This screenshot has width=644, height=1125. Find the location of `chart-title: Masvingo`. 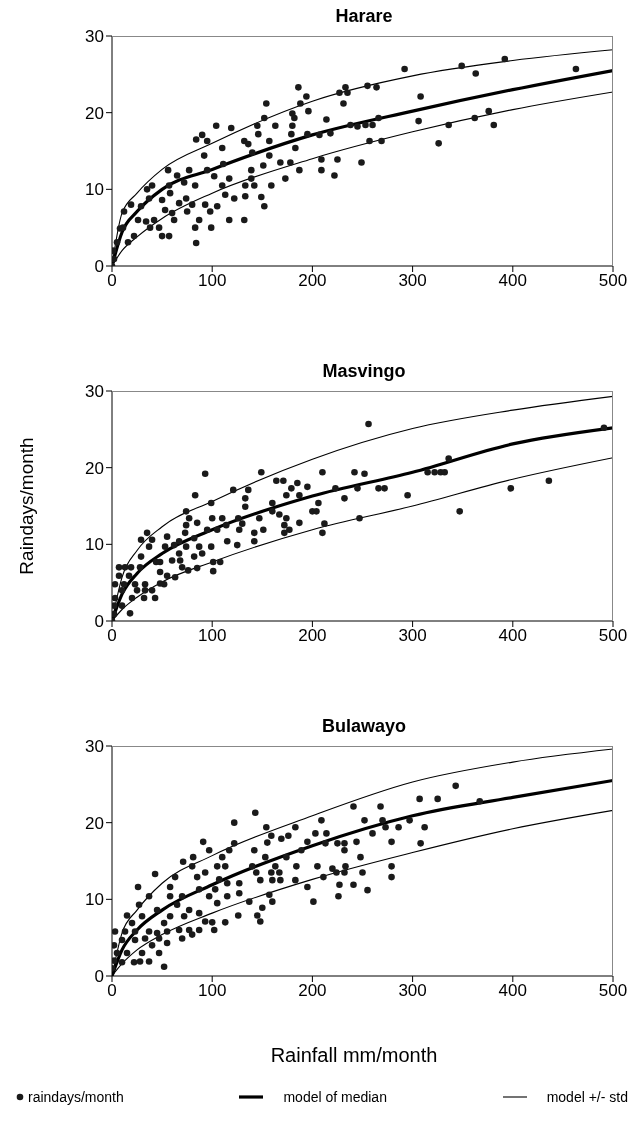

chart-title: Masvingo is located at coordinates (364, 371).